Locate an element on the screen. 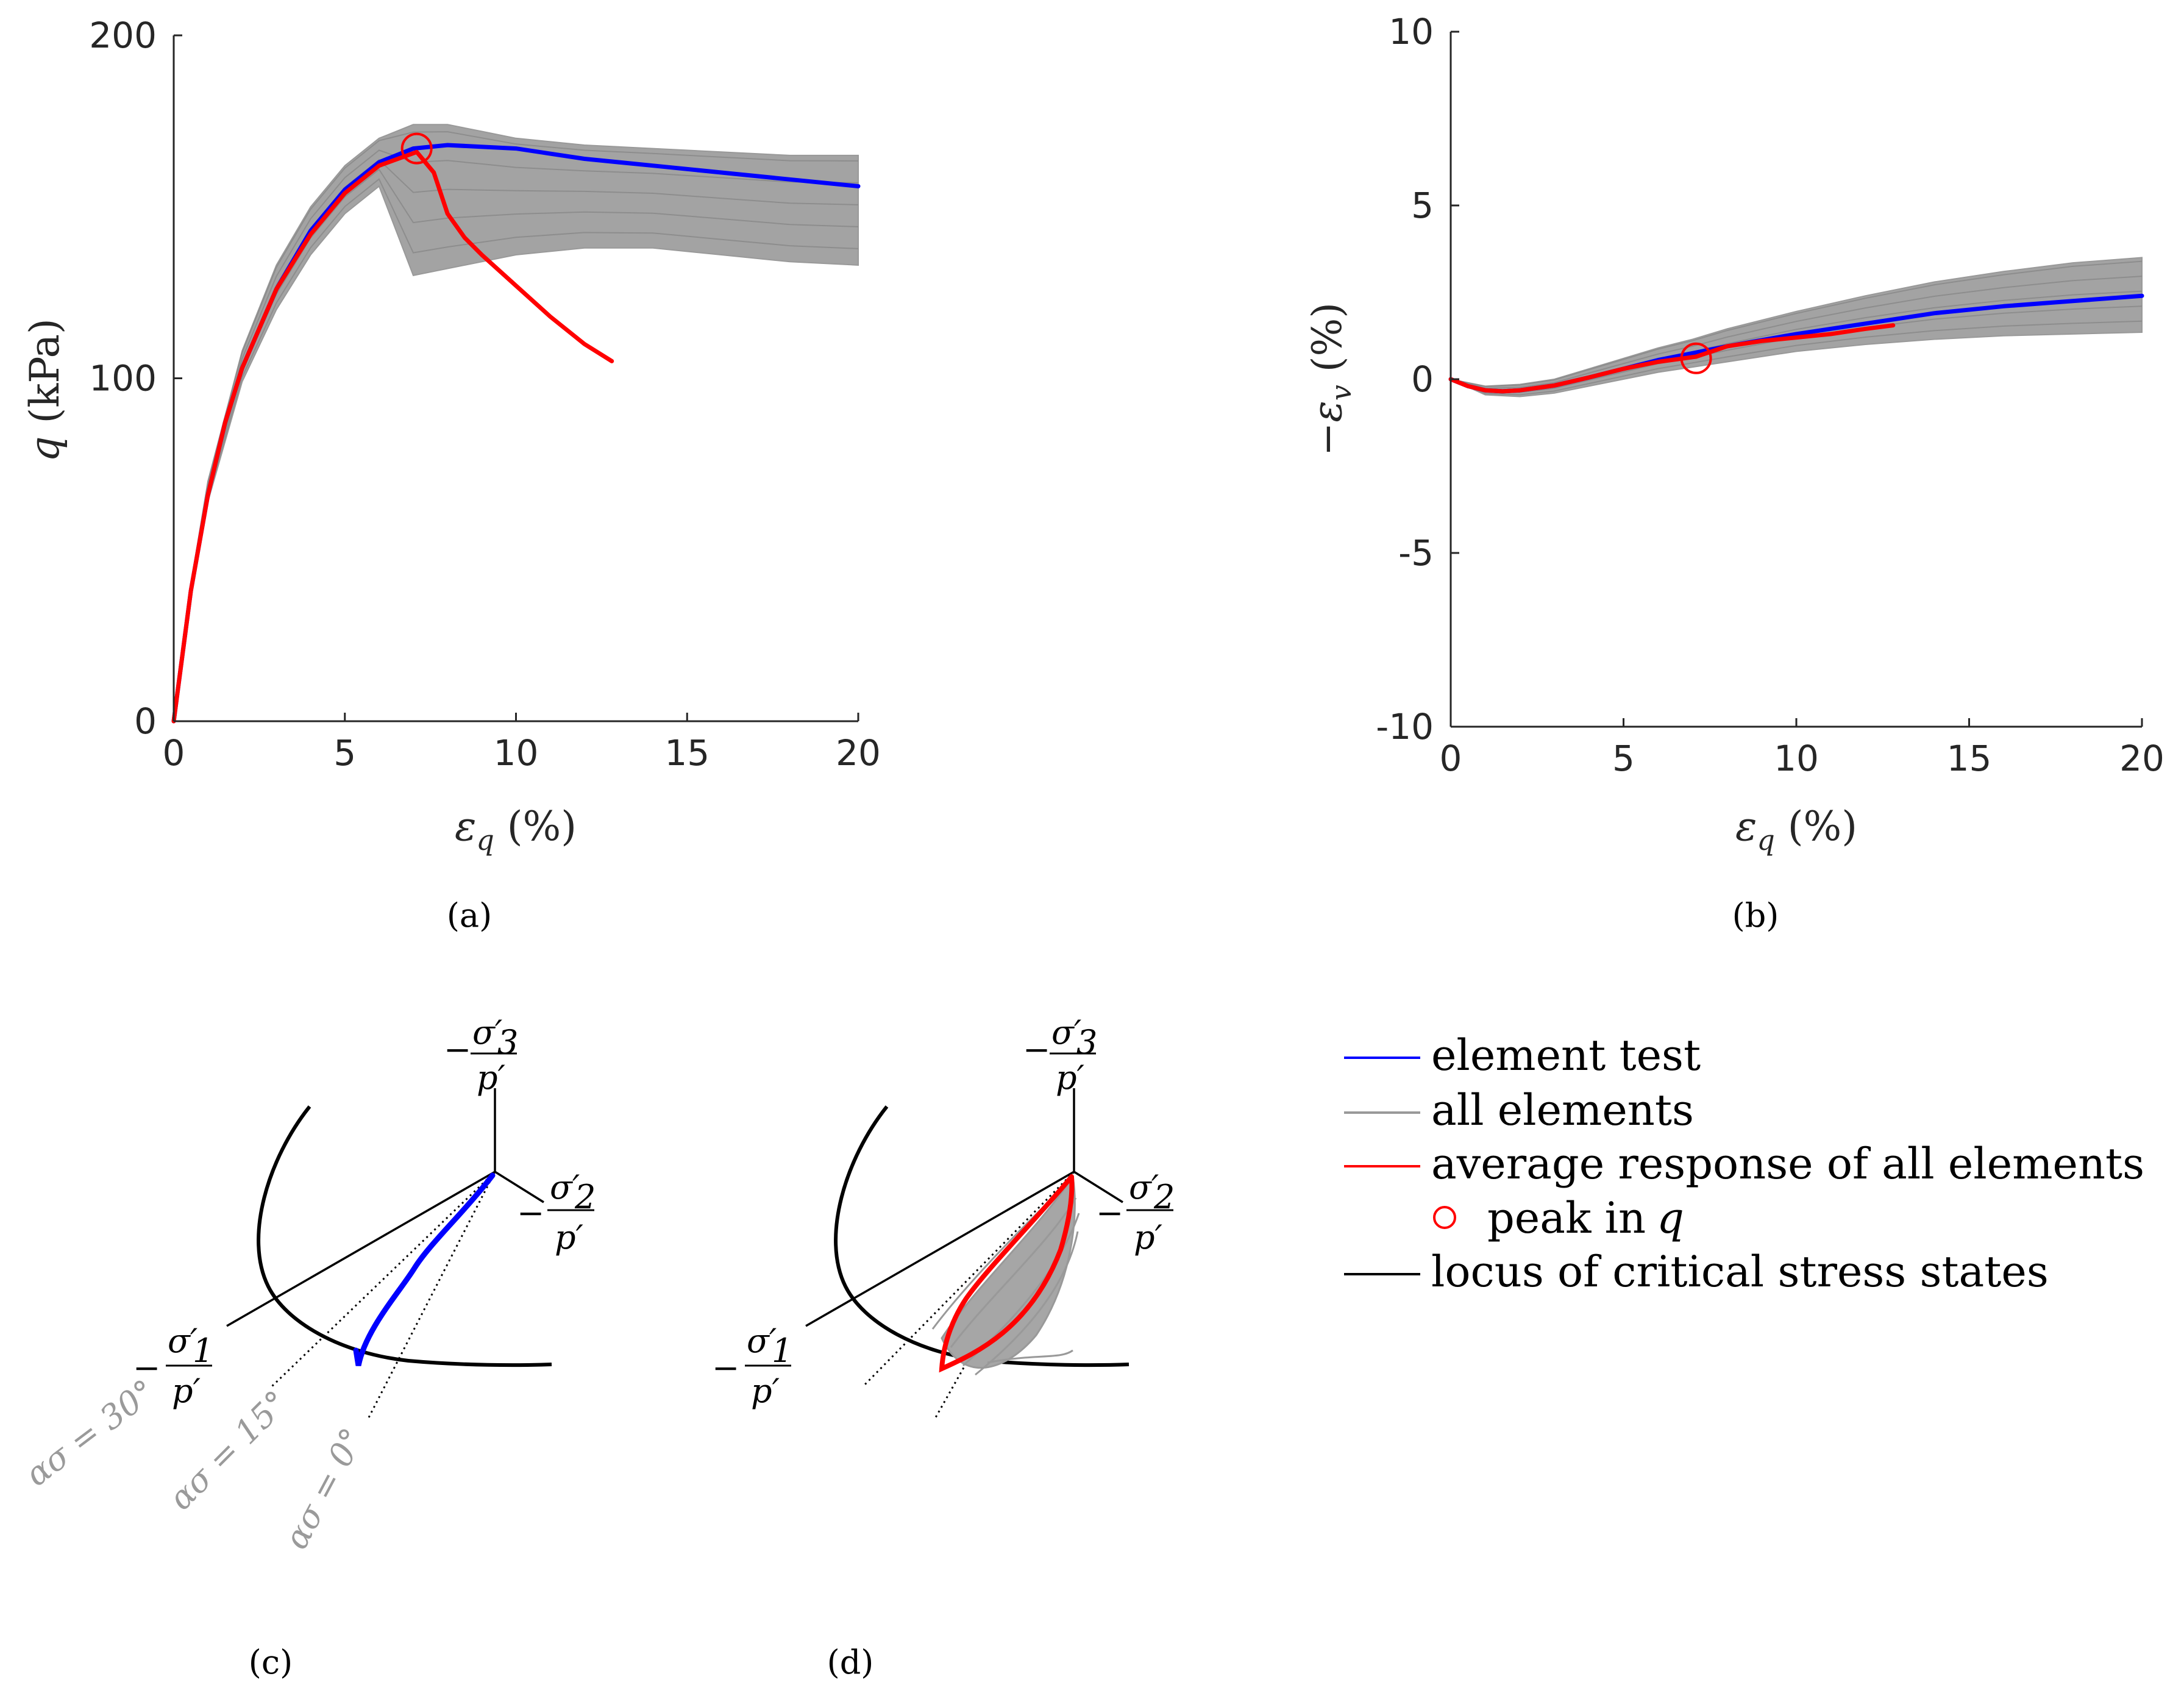 This screenshot has height=1693, width=2184. y-axis-label: −εv (%) is located at coordinates (1330, 379).